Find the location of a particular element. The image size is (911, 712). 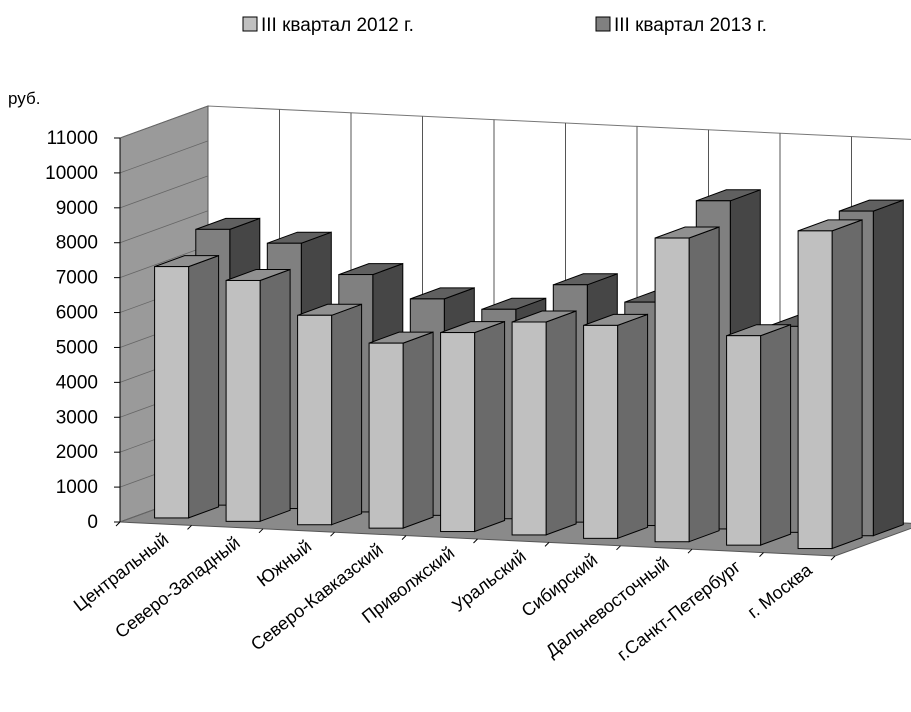

legend-swatch-2012 is located at coordinates (250, 24).